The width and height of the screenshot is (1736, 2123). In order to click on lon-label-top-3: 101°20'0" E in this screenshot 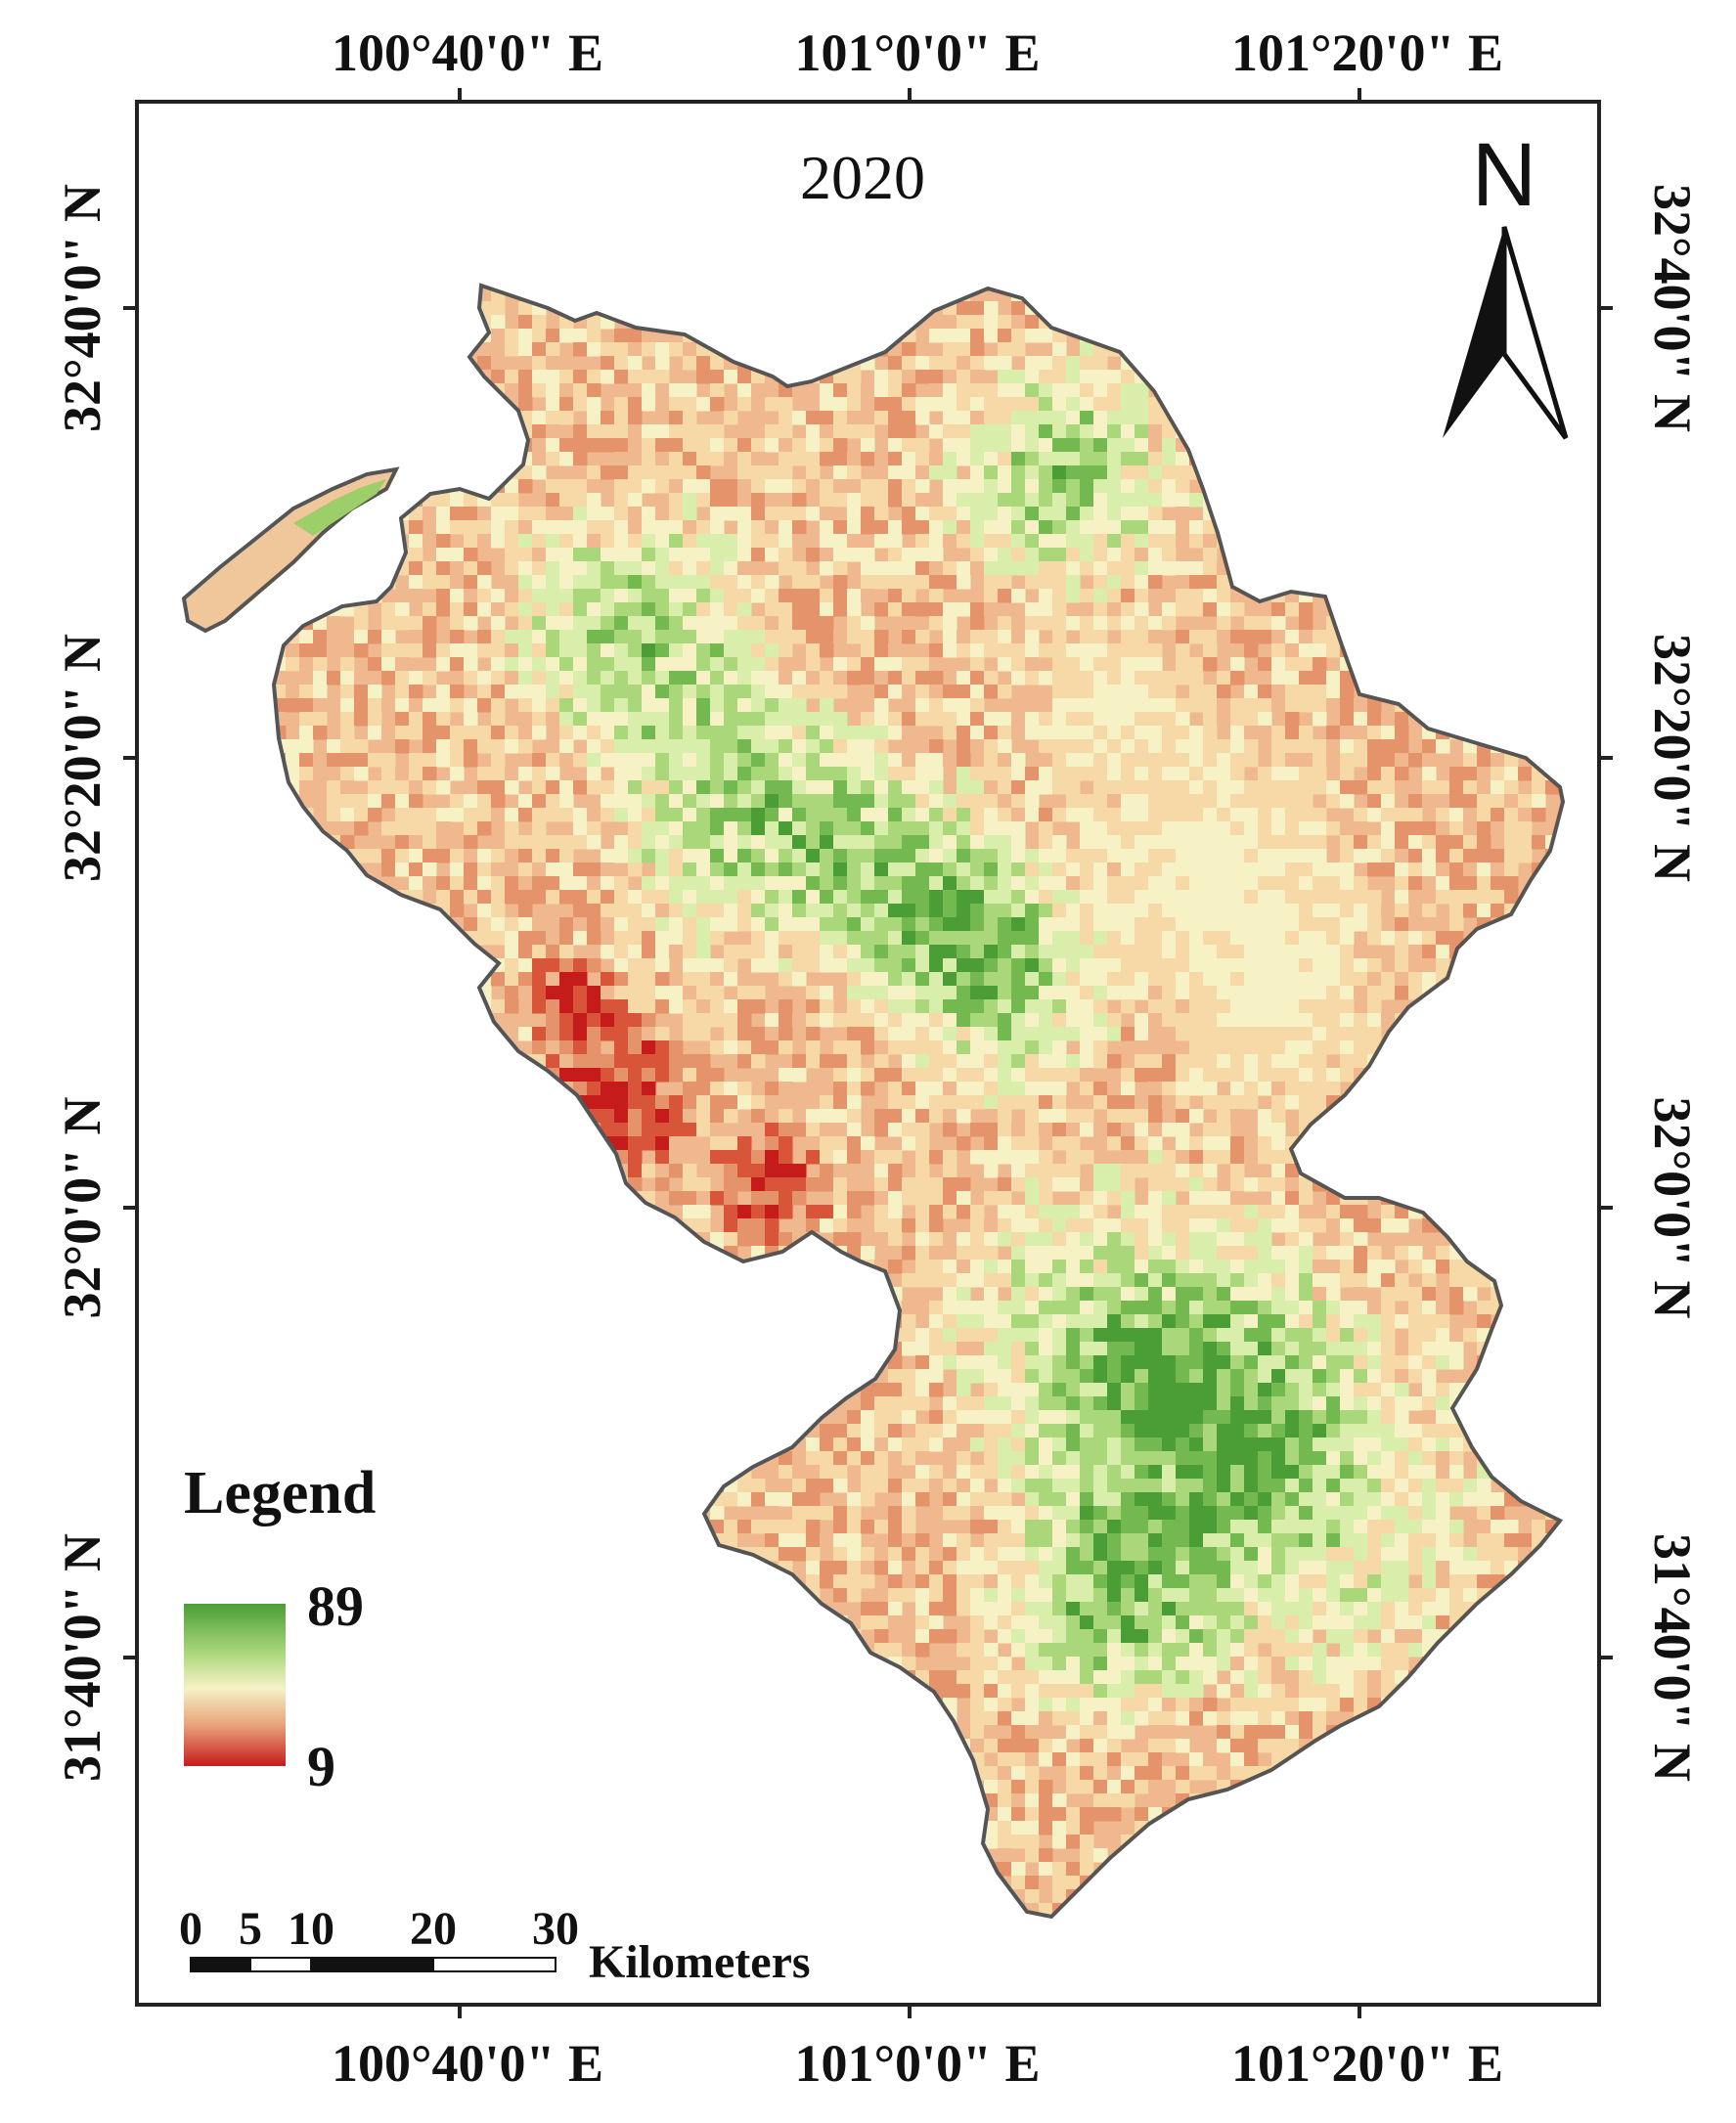, I will do `click(1367, 52)`.